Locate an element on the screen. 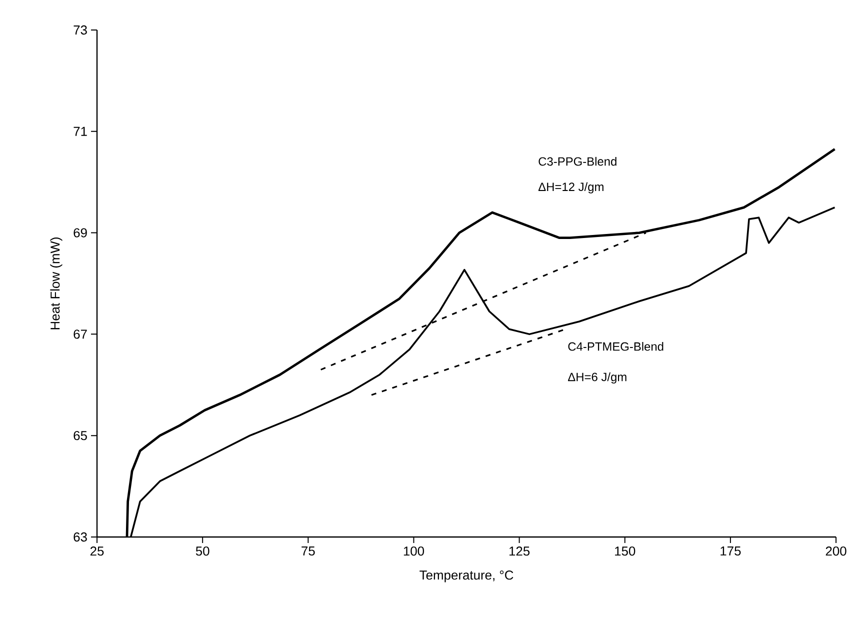 The image size is (858, 624). y-tick-label: 65 is located at coordinates (80, 435).